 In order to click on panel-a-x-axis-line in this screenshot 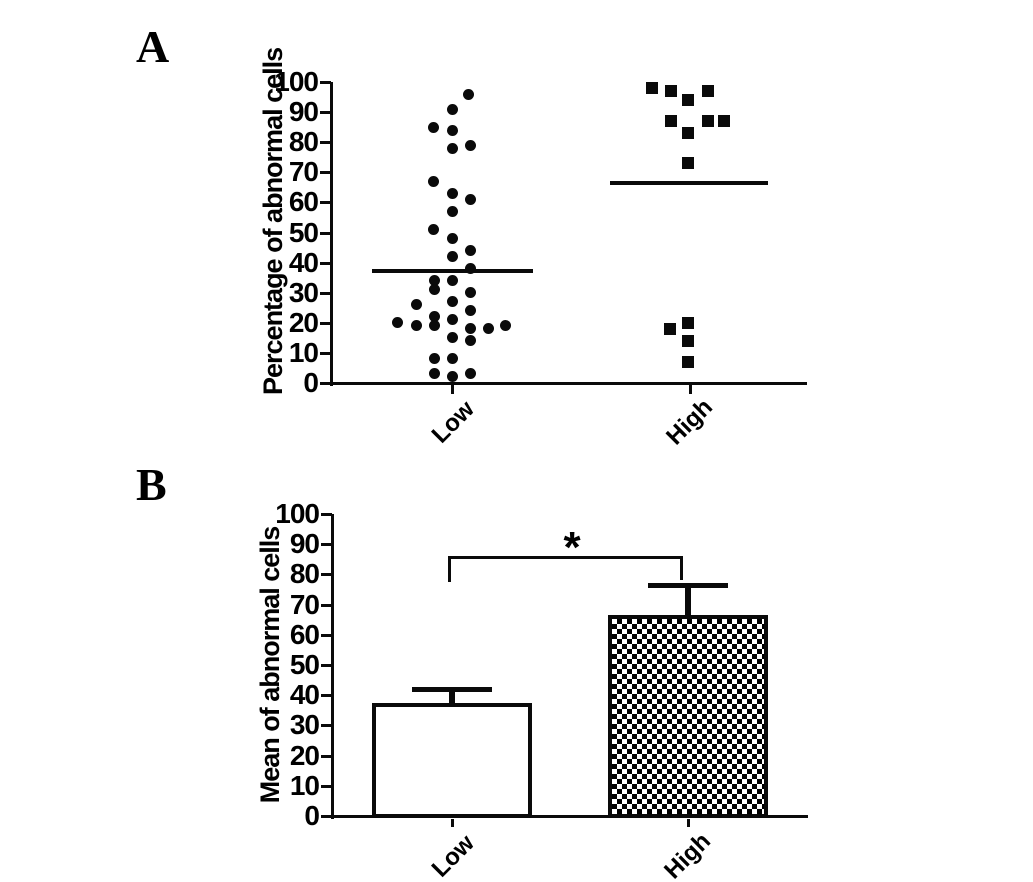, I will do `click(568, 383)`.